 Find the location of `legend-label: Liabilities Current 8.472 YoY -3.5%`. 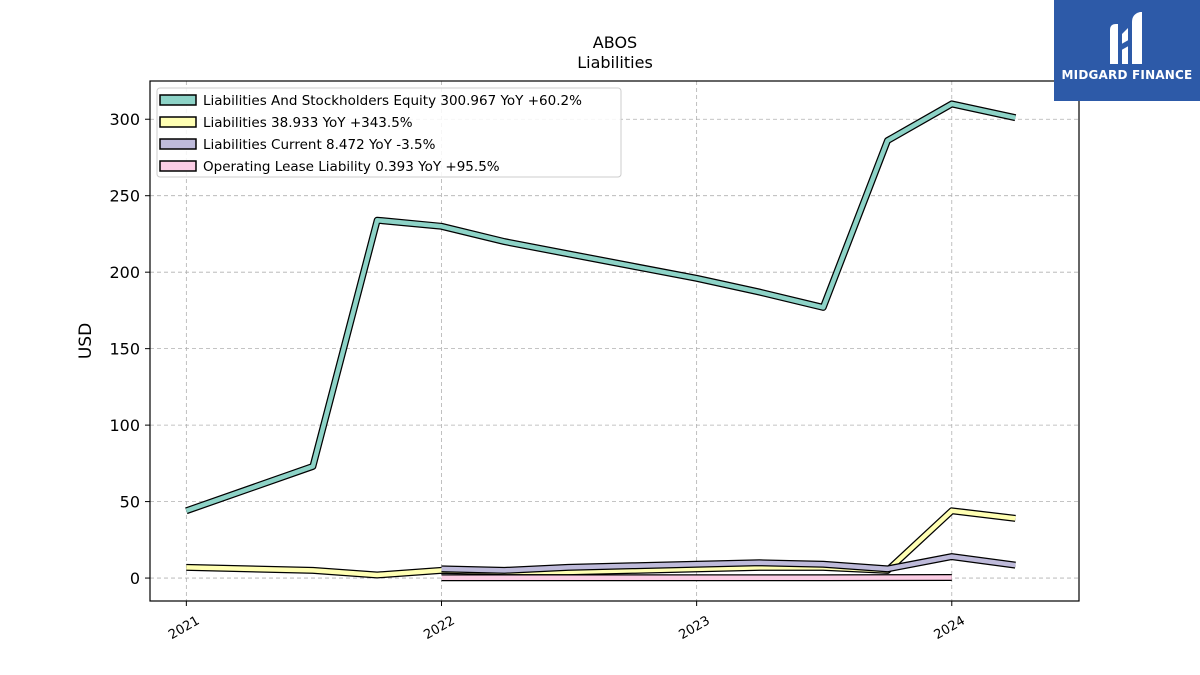

legend-label: Liabilities Current 8.472 YoY -3.5% is located at coordinates (319, 145).